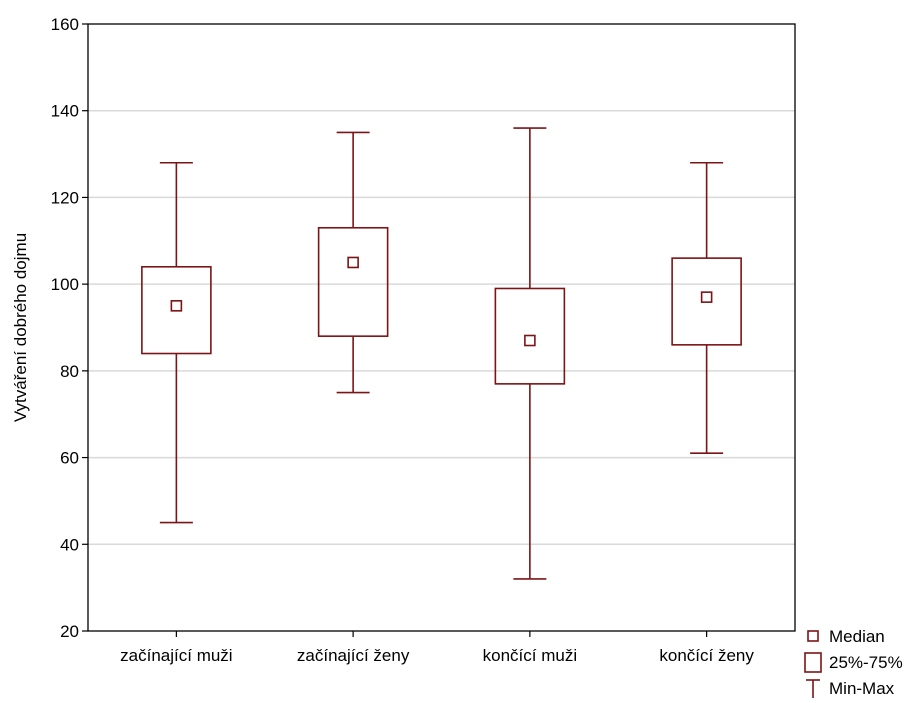  What do you see at coordinates (813, 662) in the screenshot?
I see `legend-box-symbol` at bounding box center [813, 662].